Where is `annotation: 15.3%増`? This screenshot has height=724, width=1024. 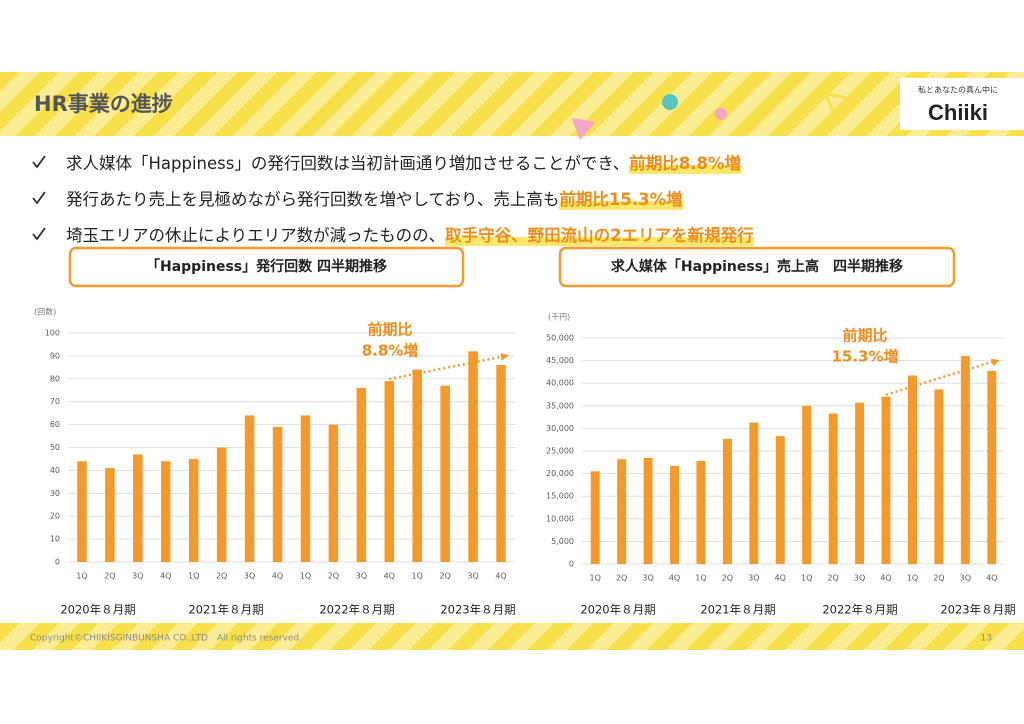
annotation: 15.3%増 is located at coordinates (864, 357).